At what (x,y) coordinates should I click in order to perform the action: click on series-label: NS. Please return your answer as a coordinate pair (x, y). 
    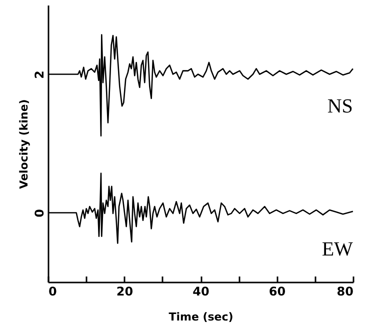
    Looking at the image, I should click on (340, 107).